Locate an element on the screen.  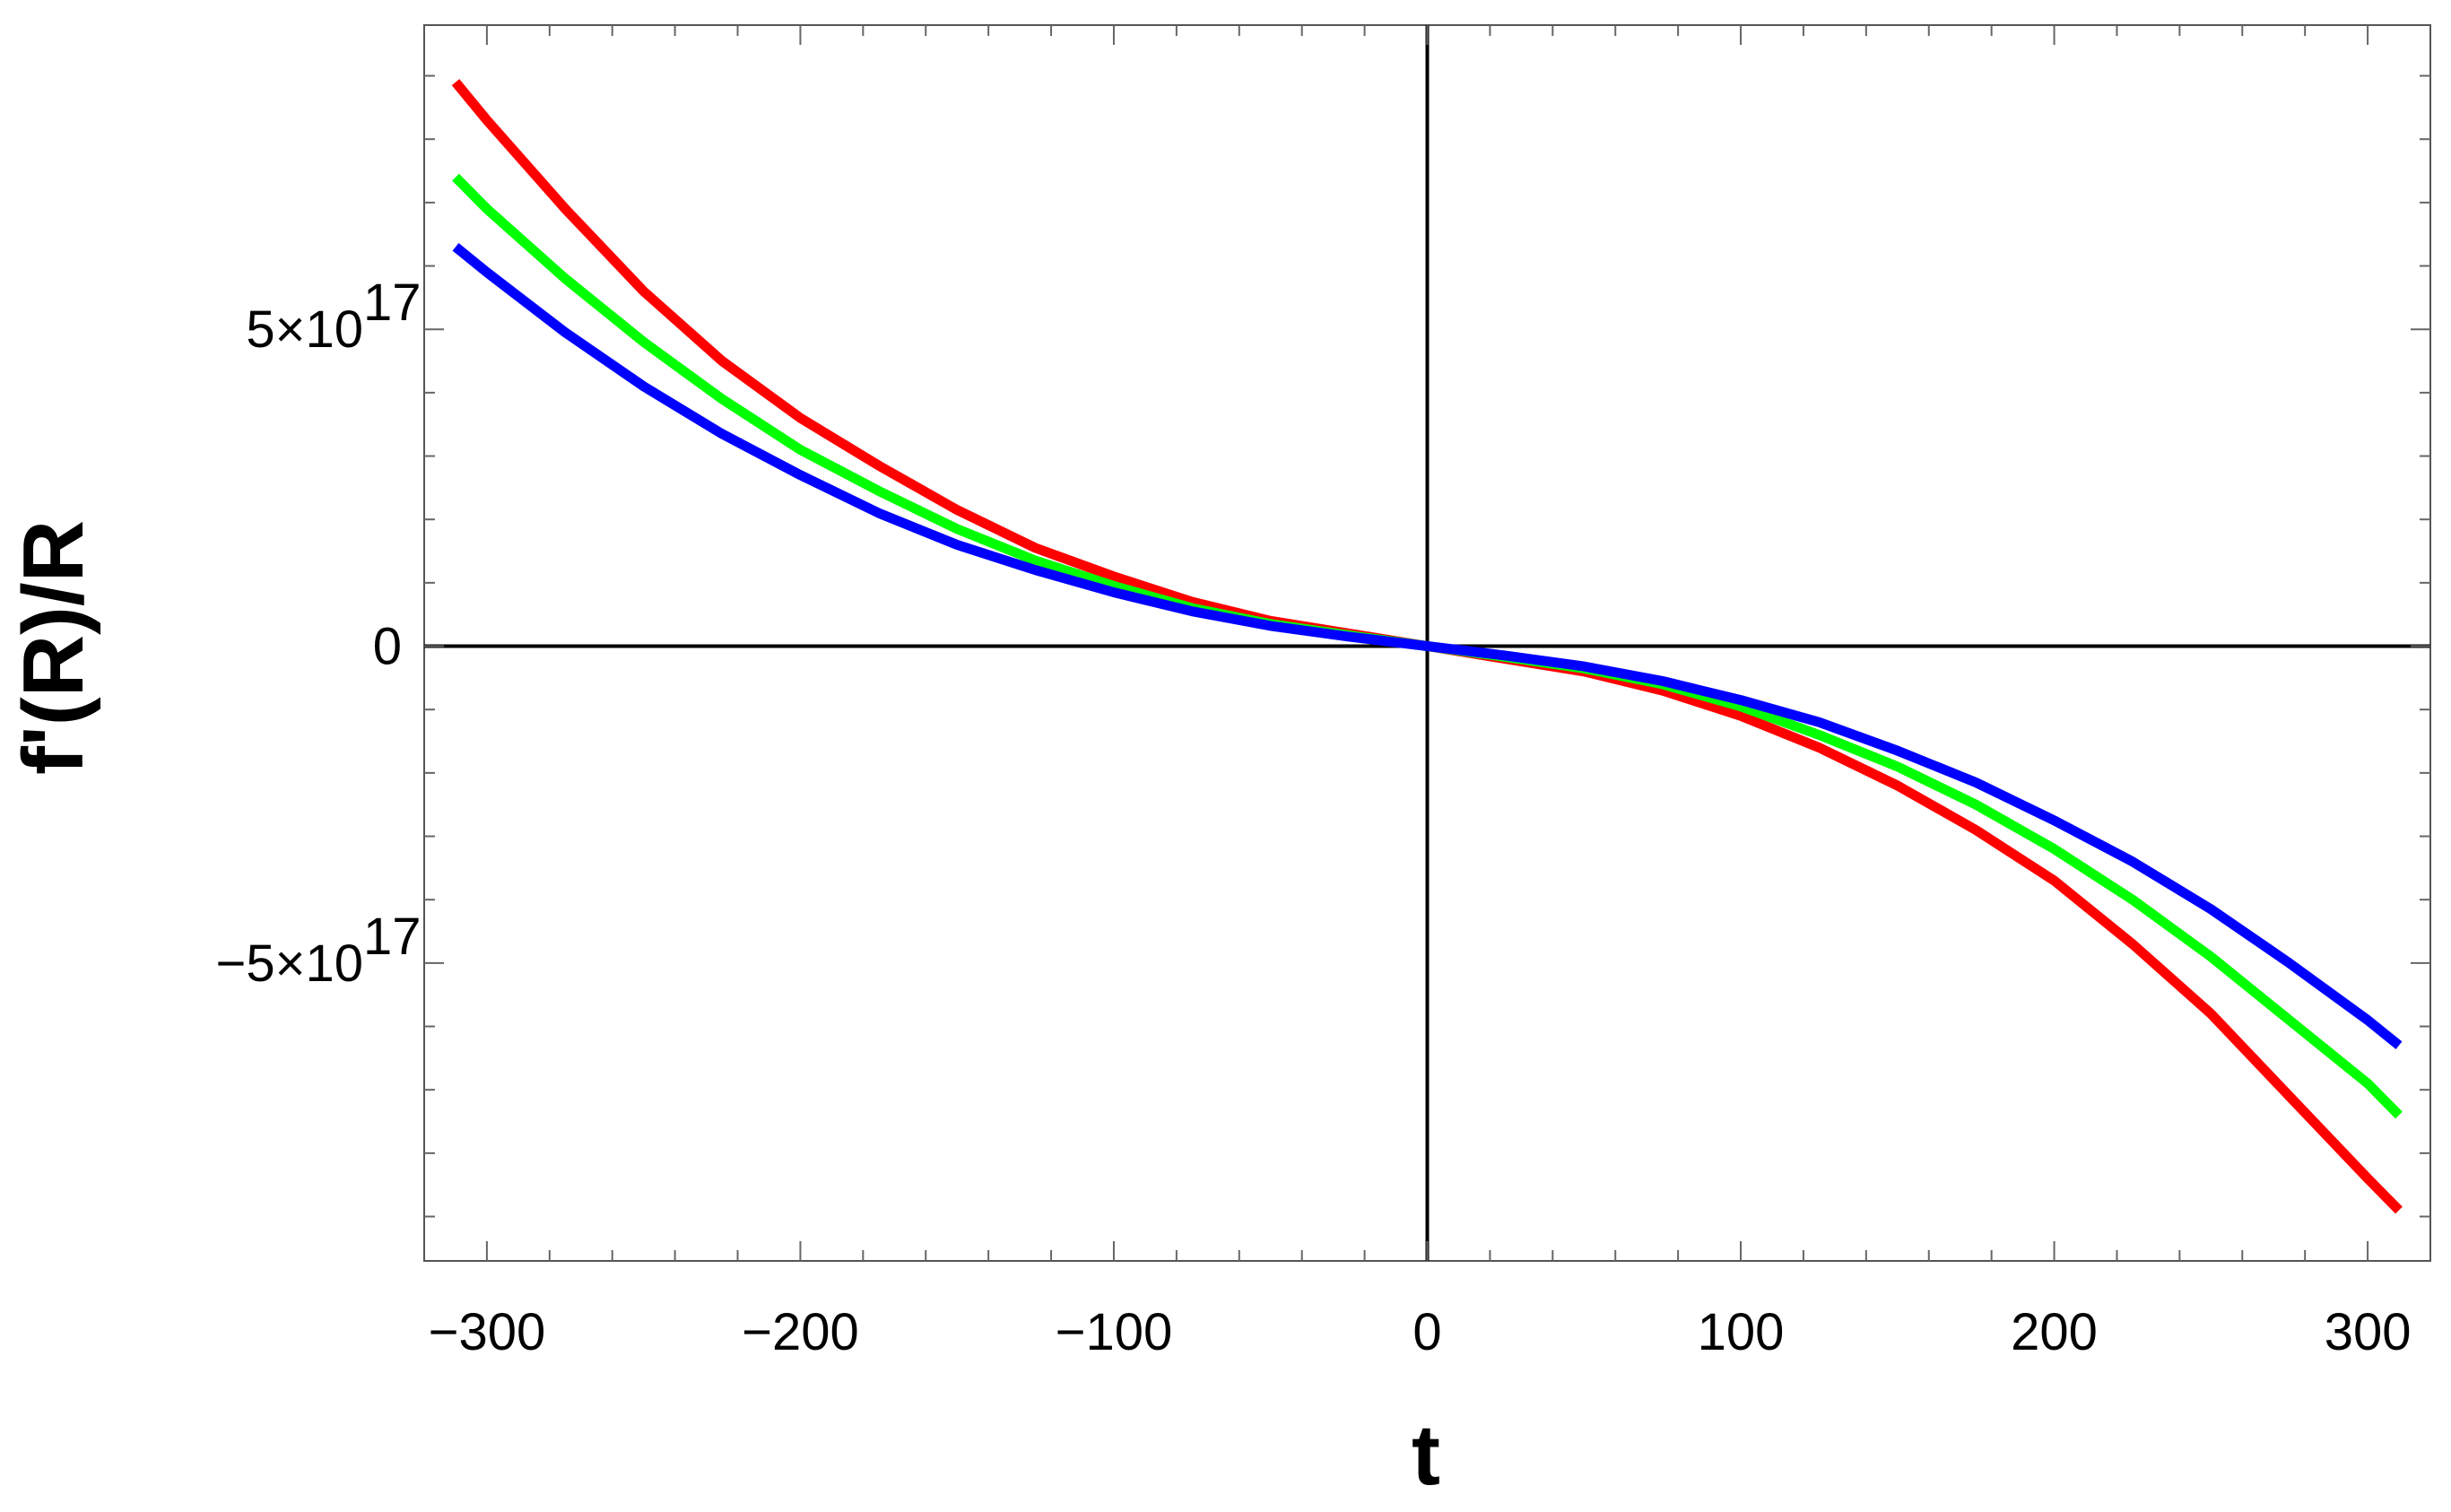
x-tick-label: 100 is located at coordinates (1741, 1332).